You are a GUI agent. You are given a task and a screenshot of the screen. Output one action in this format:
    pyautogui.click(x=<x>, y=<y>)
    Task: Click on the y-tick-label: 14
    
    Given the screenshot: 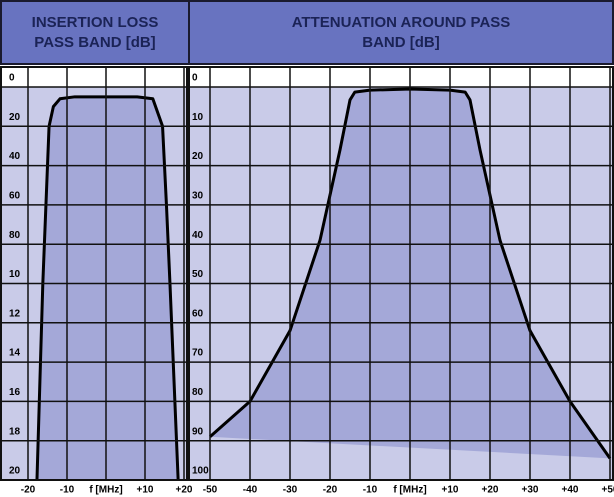 What is the action you would take?
    pyautogui.click(x=15, y=353)
    